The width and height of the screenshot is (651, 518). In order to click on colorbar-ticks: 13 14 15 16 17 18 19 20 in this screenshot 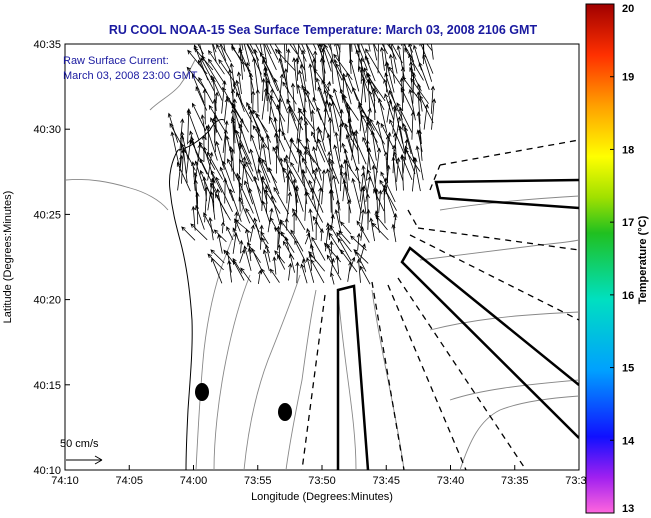, I will do `click(622, 259)`.